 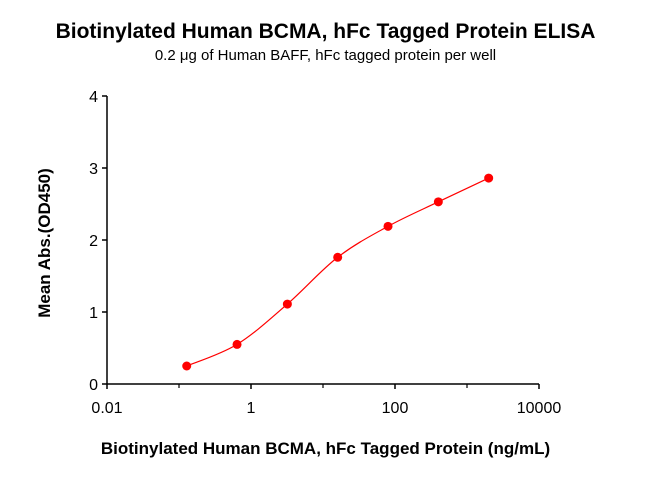 I want to click on y-tick-label: 3, so click(x=93, y=169).